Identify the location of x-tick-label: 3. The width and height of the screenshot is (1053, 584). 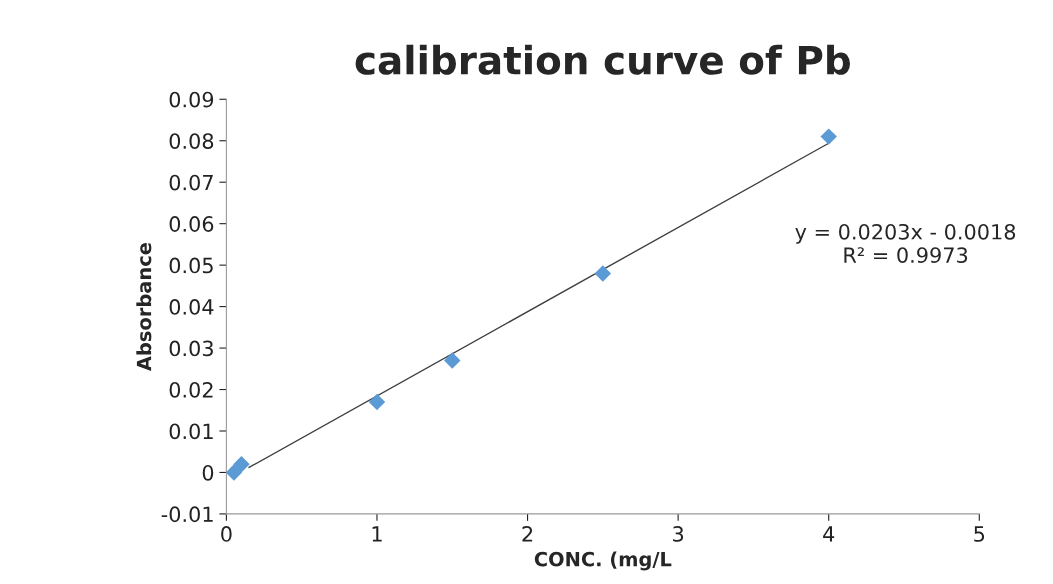
(678, 534).